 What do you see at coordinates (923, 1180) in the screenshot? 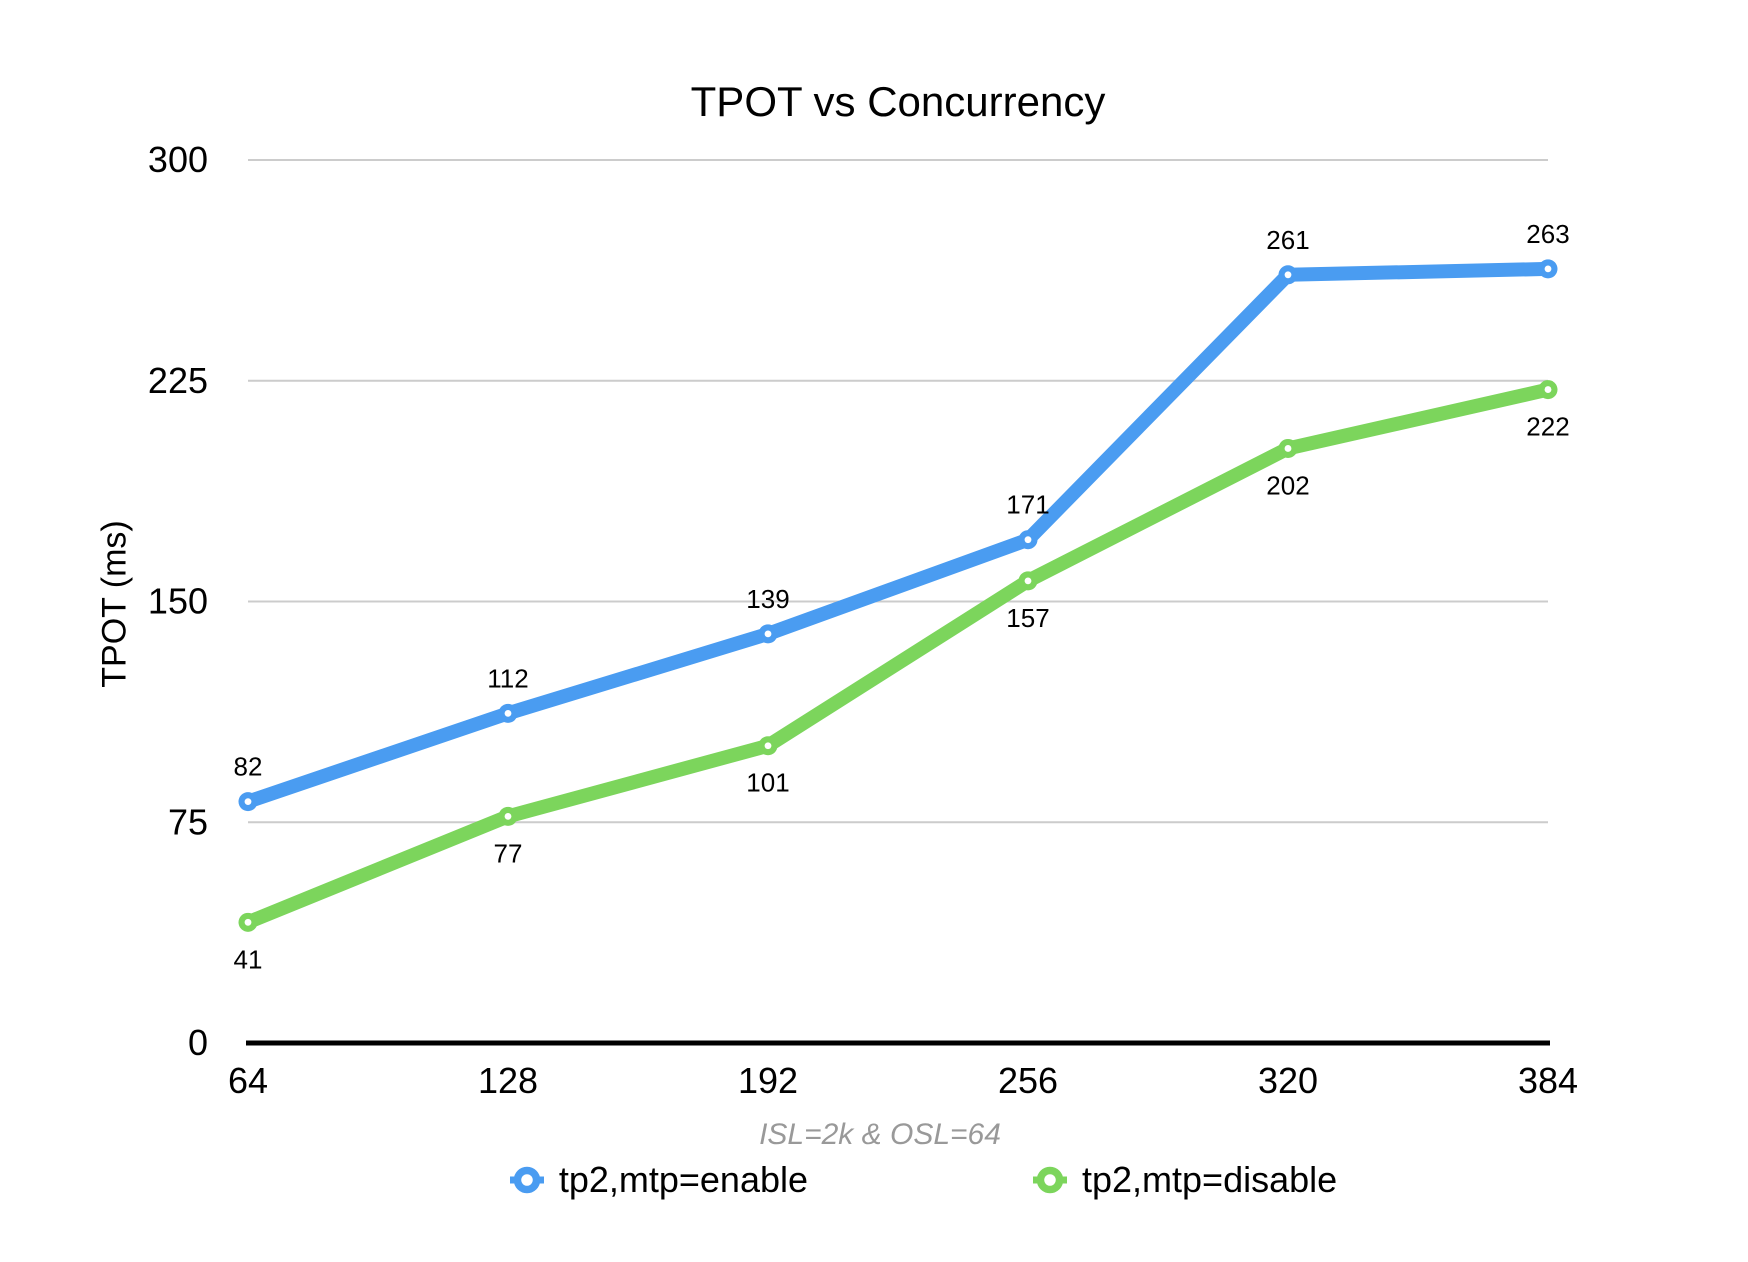
I see `legend: tp2,mtp=enable tp2,mtp=disable` at bounding box center [923, 1180].